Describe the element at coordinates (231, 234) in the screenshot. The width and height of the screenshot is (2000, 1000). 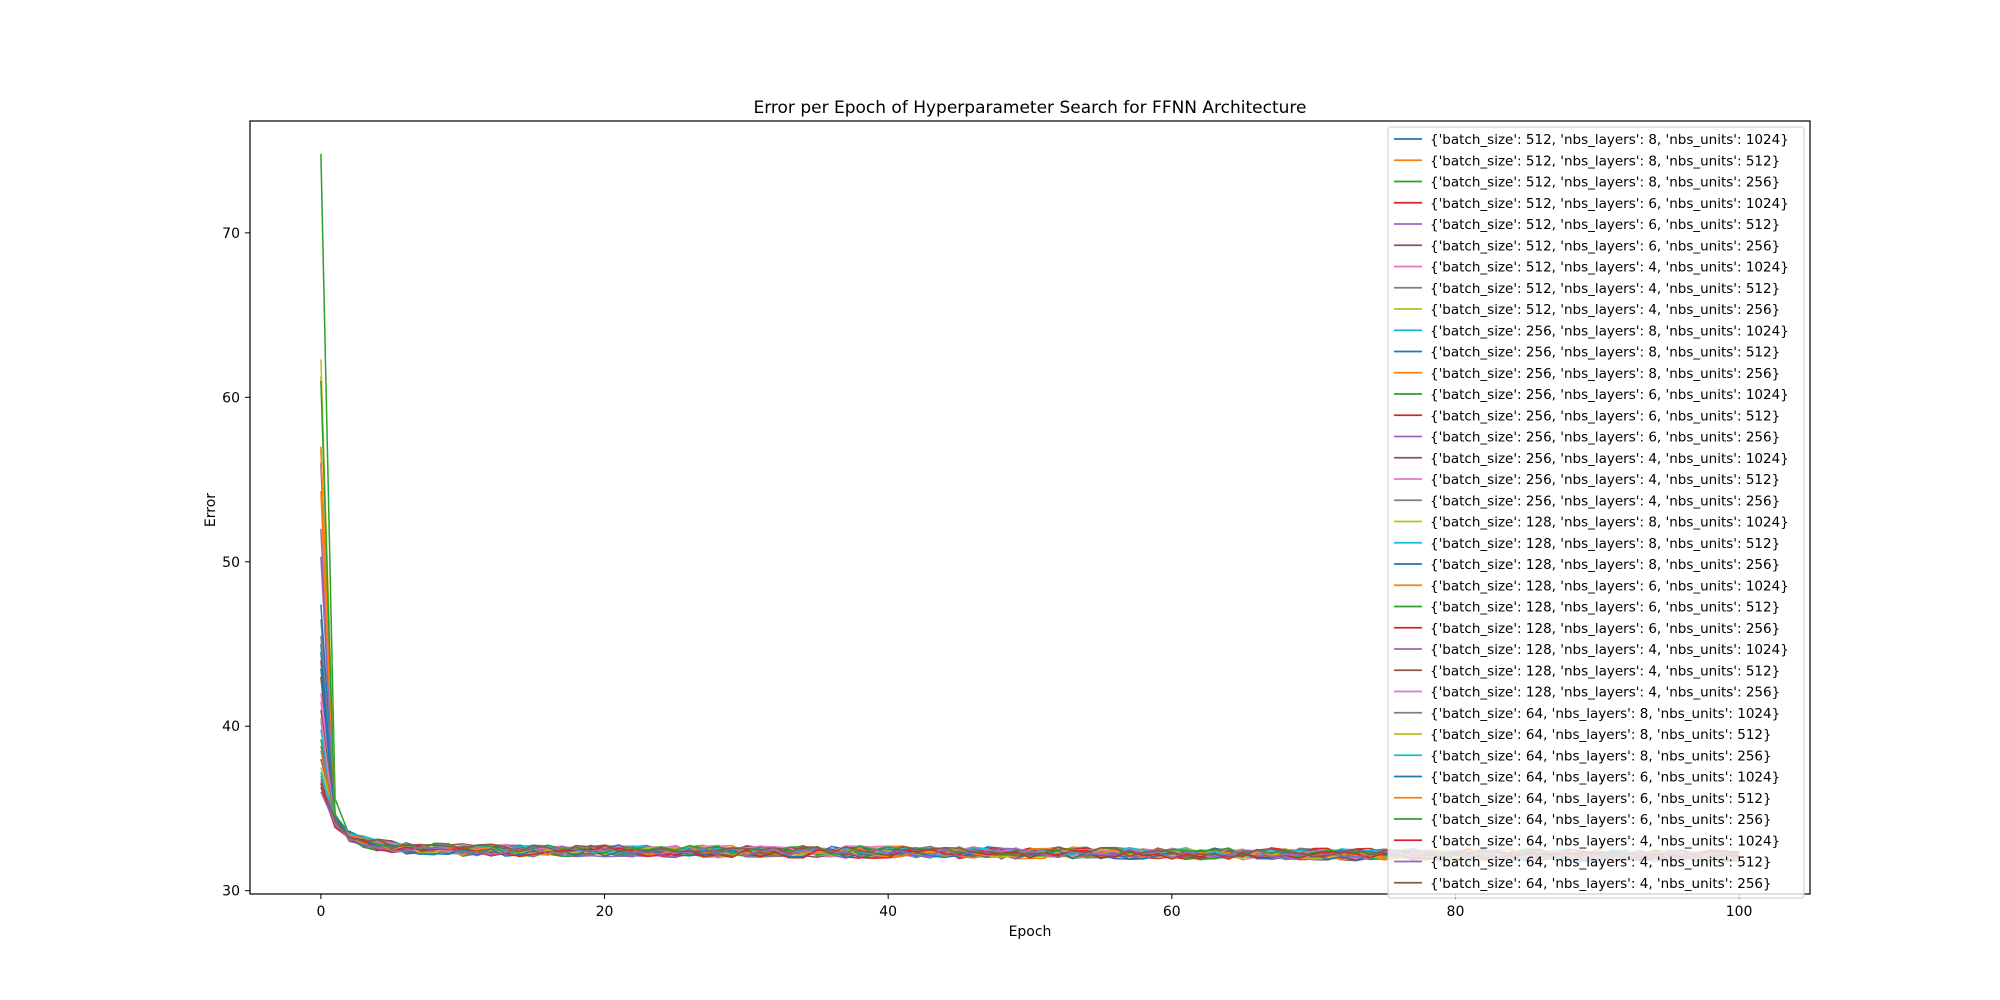
I see `y-tick-label: 70` at that location.